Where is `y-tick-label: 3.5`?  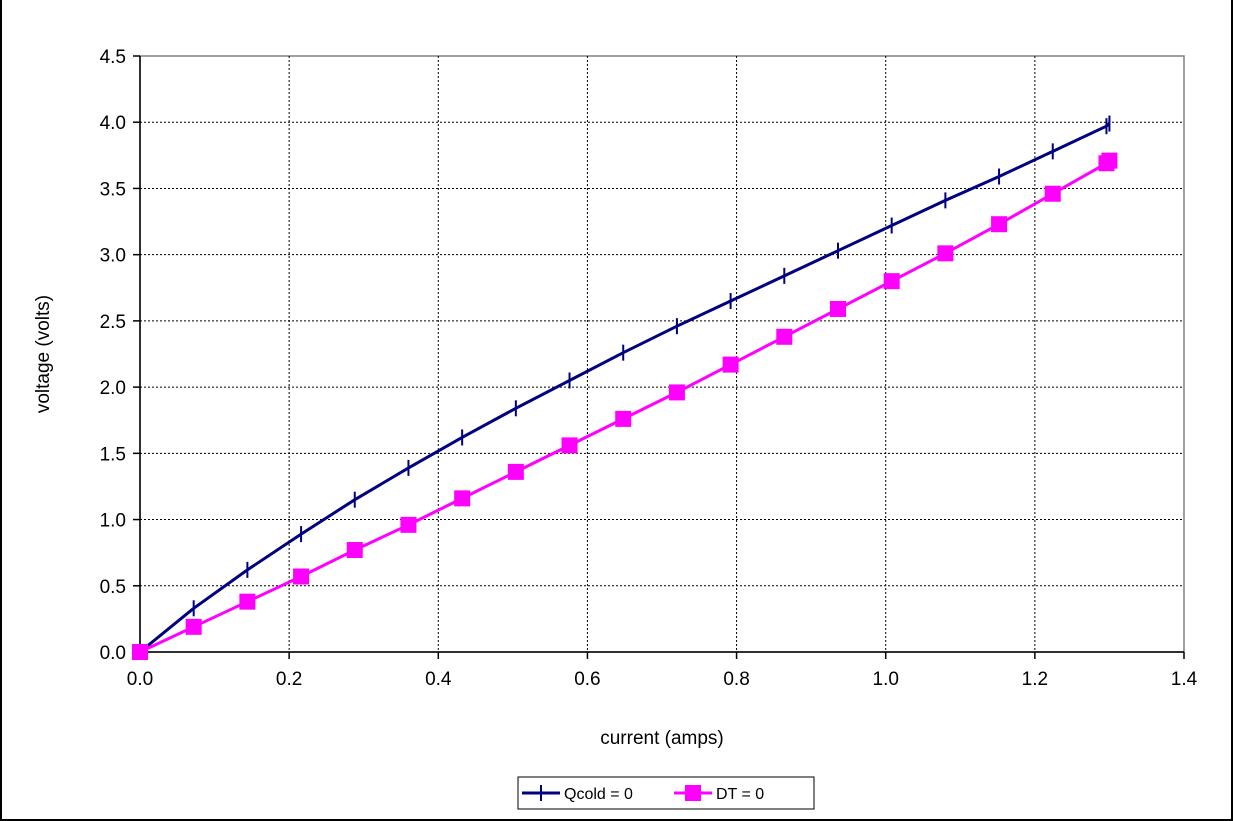 y-tick-label: 3.5 is located at coordinates (113, 189).